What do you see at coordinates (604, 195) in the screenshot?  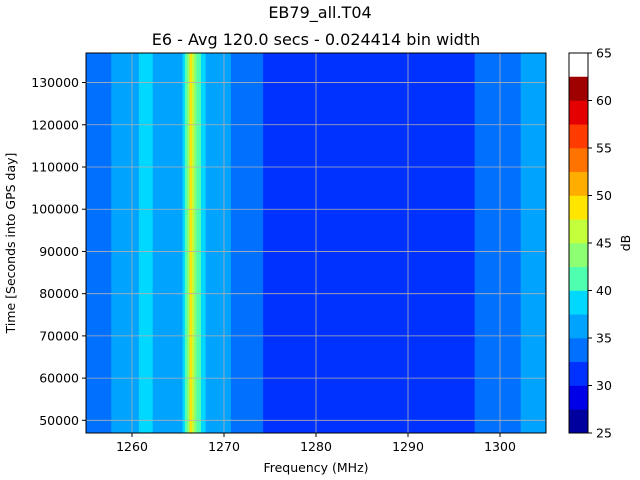 I see `colorbar-tick-label: 50` at bounding box center [604, 195].